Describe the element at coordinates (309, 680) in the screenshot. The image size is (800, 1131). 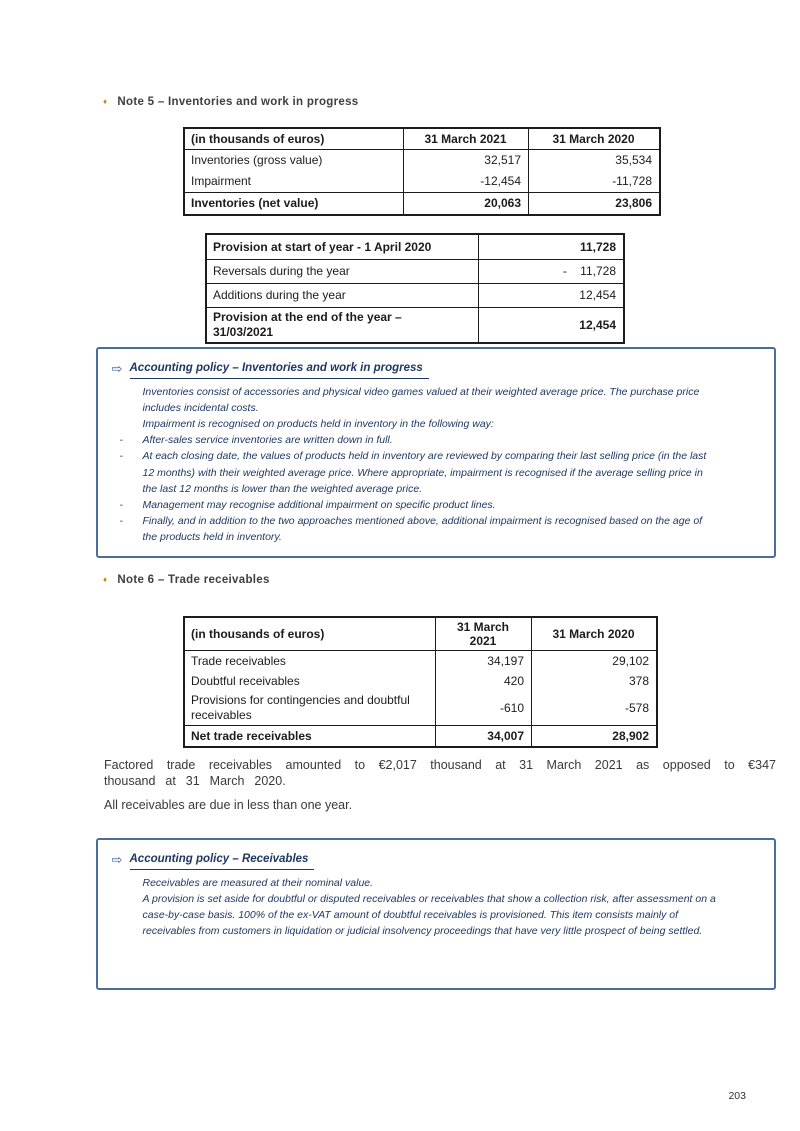
I see `row-label: Doubtful receivables` at that location.